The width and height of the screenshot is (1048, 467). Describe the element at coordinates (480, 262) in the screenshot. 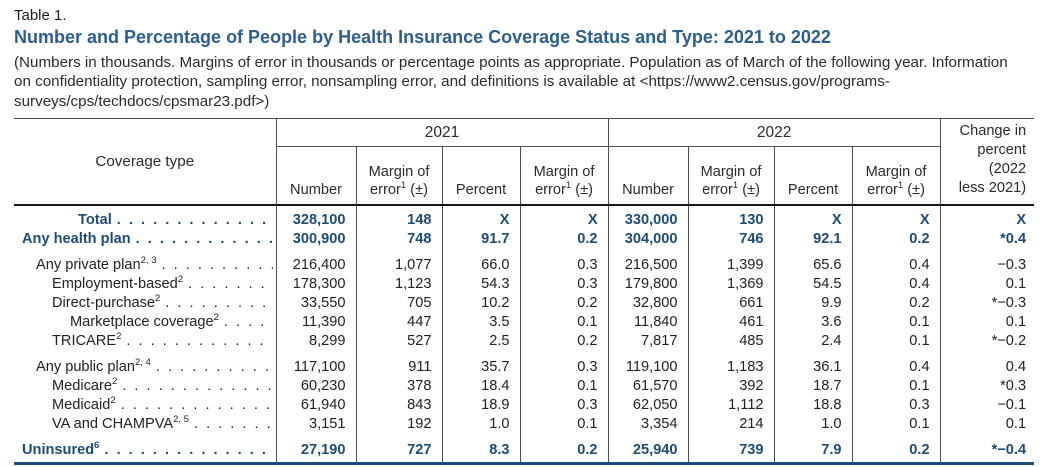

I see `cell-2021-percent: 66.0` at that location.